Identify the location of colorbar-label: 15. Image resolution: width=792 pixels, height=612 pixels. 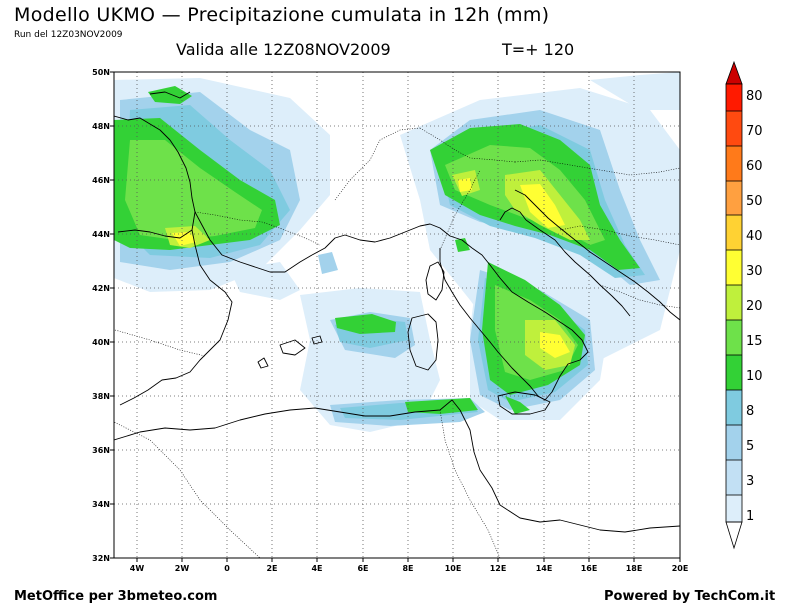
(754, 341).